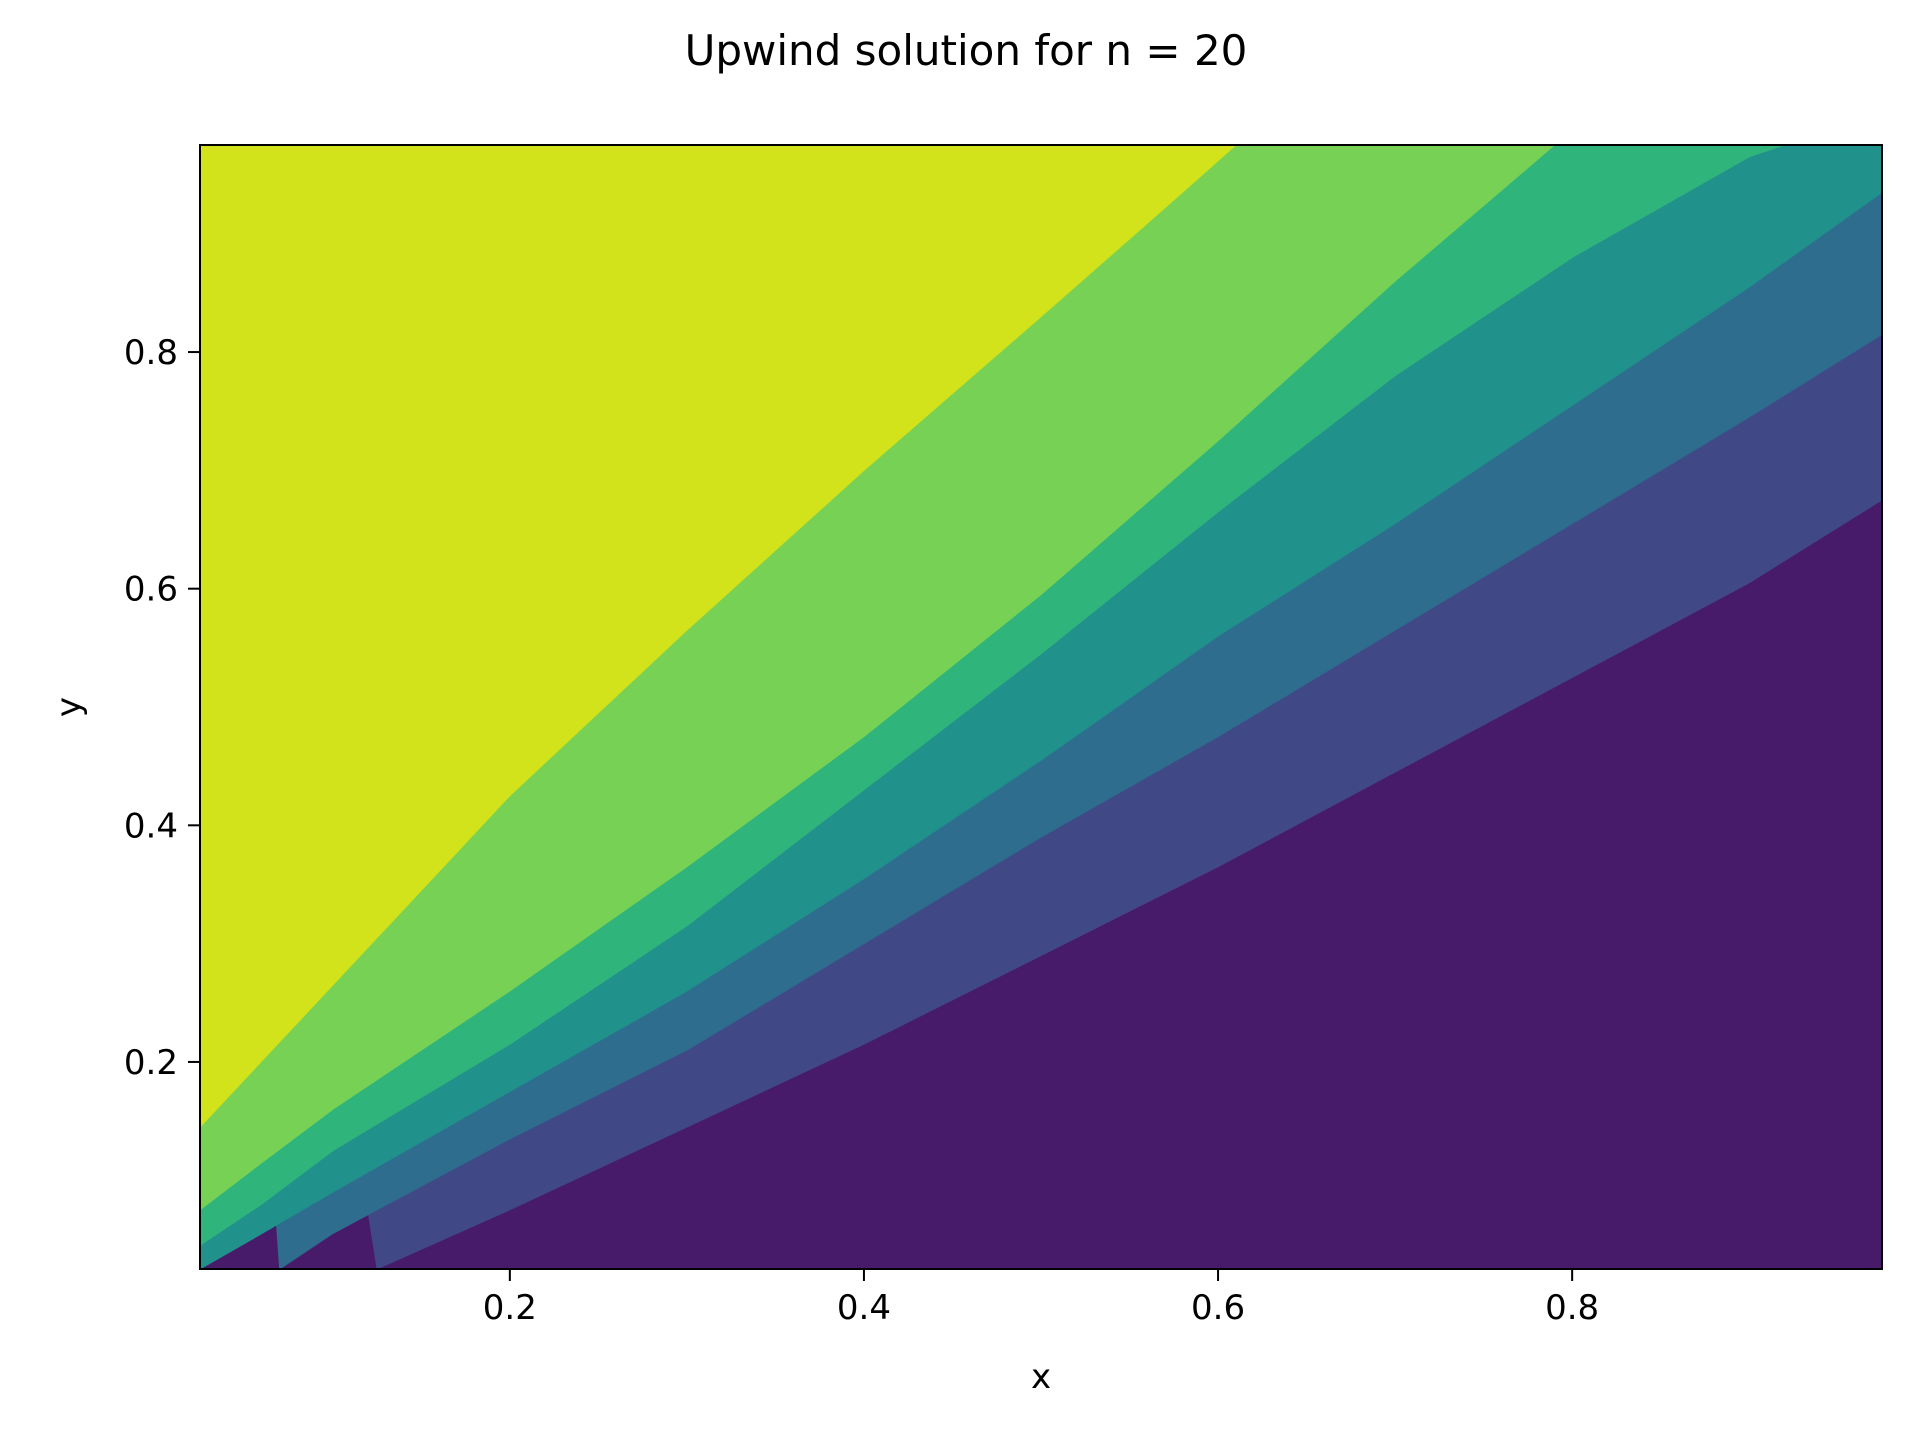 Image resolution: width=1920 pixels, height=1440 pixels. I want to click on y-tick-label: 0.8, so click(151, 353).